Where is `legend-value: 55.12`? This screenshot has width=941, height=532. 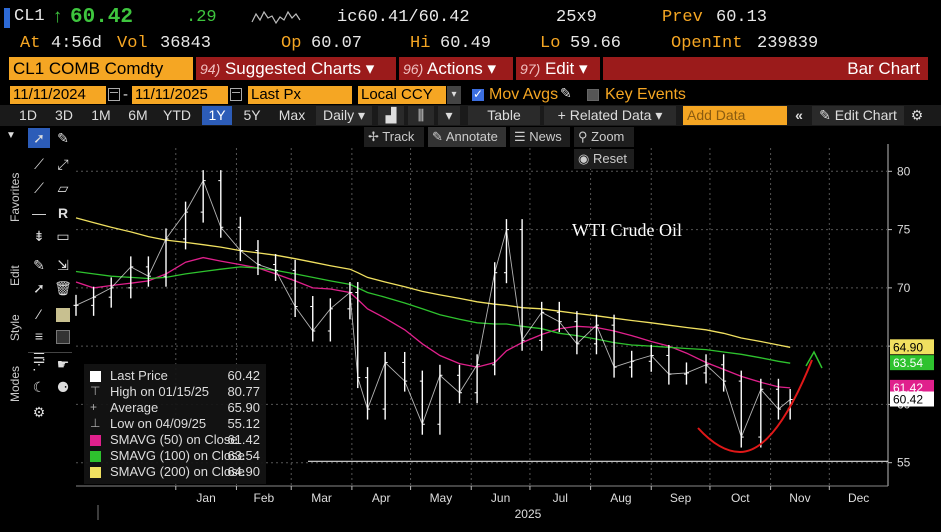
legend-value: 55.12 is located at coordinates (243, 423).